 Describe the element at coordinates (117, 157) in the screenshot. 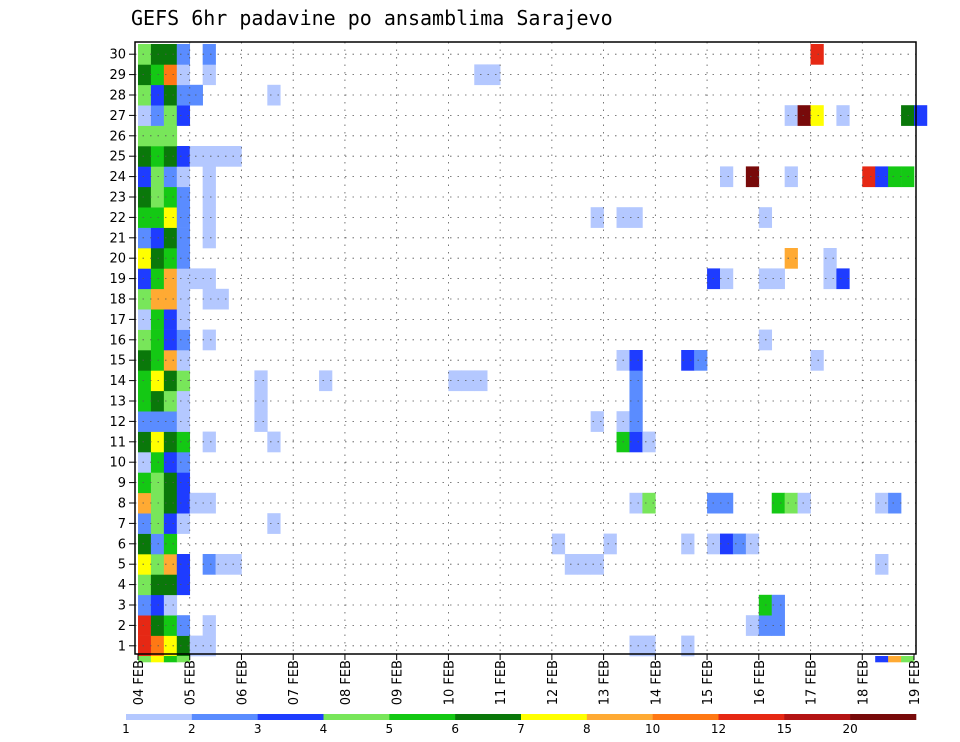

I see `y-tick-label: 25` at that location.